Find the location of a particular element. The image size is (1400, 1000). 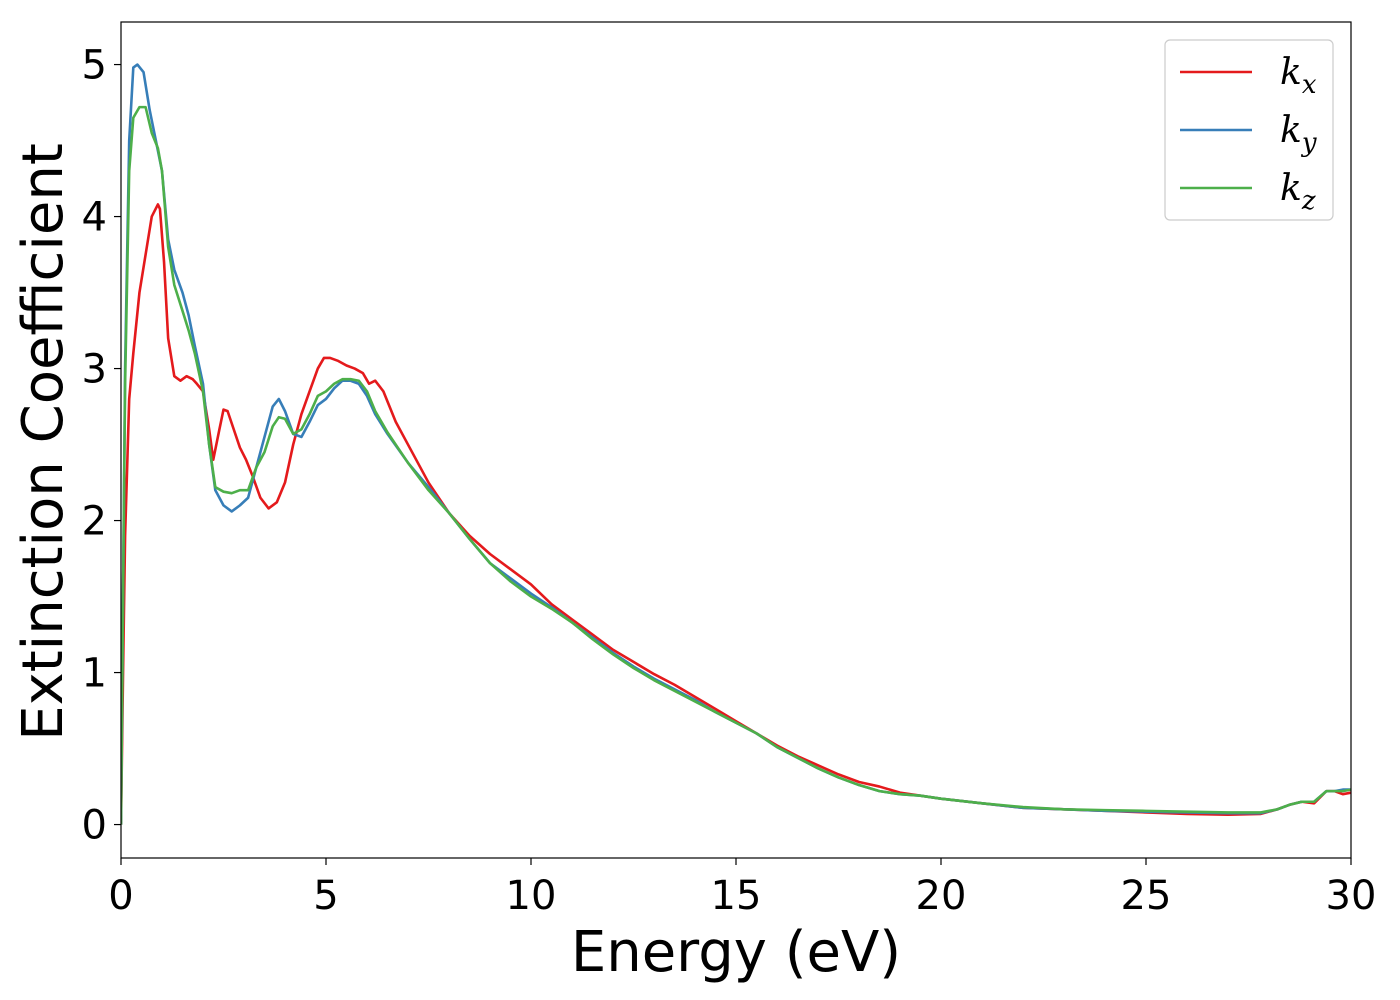

x-tick-label: 30 is located at coordinates (1351, 896).